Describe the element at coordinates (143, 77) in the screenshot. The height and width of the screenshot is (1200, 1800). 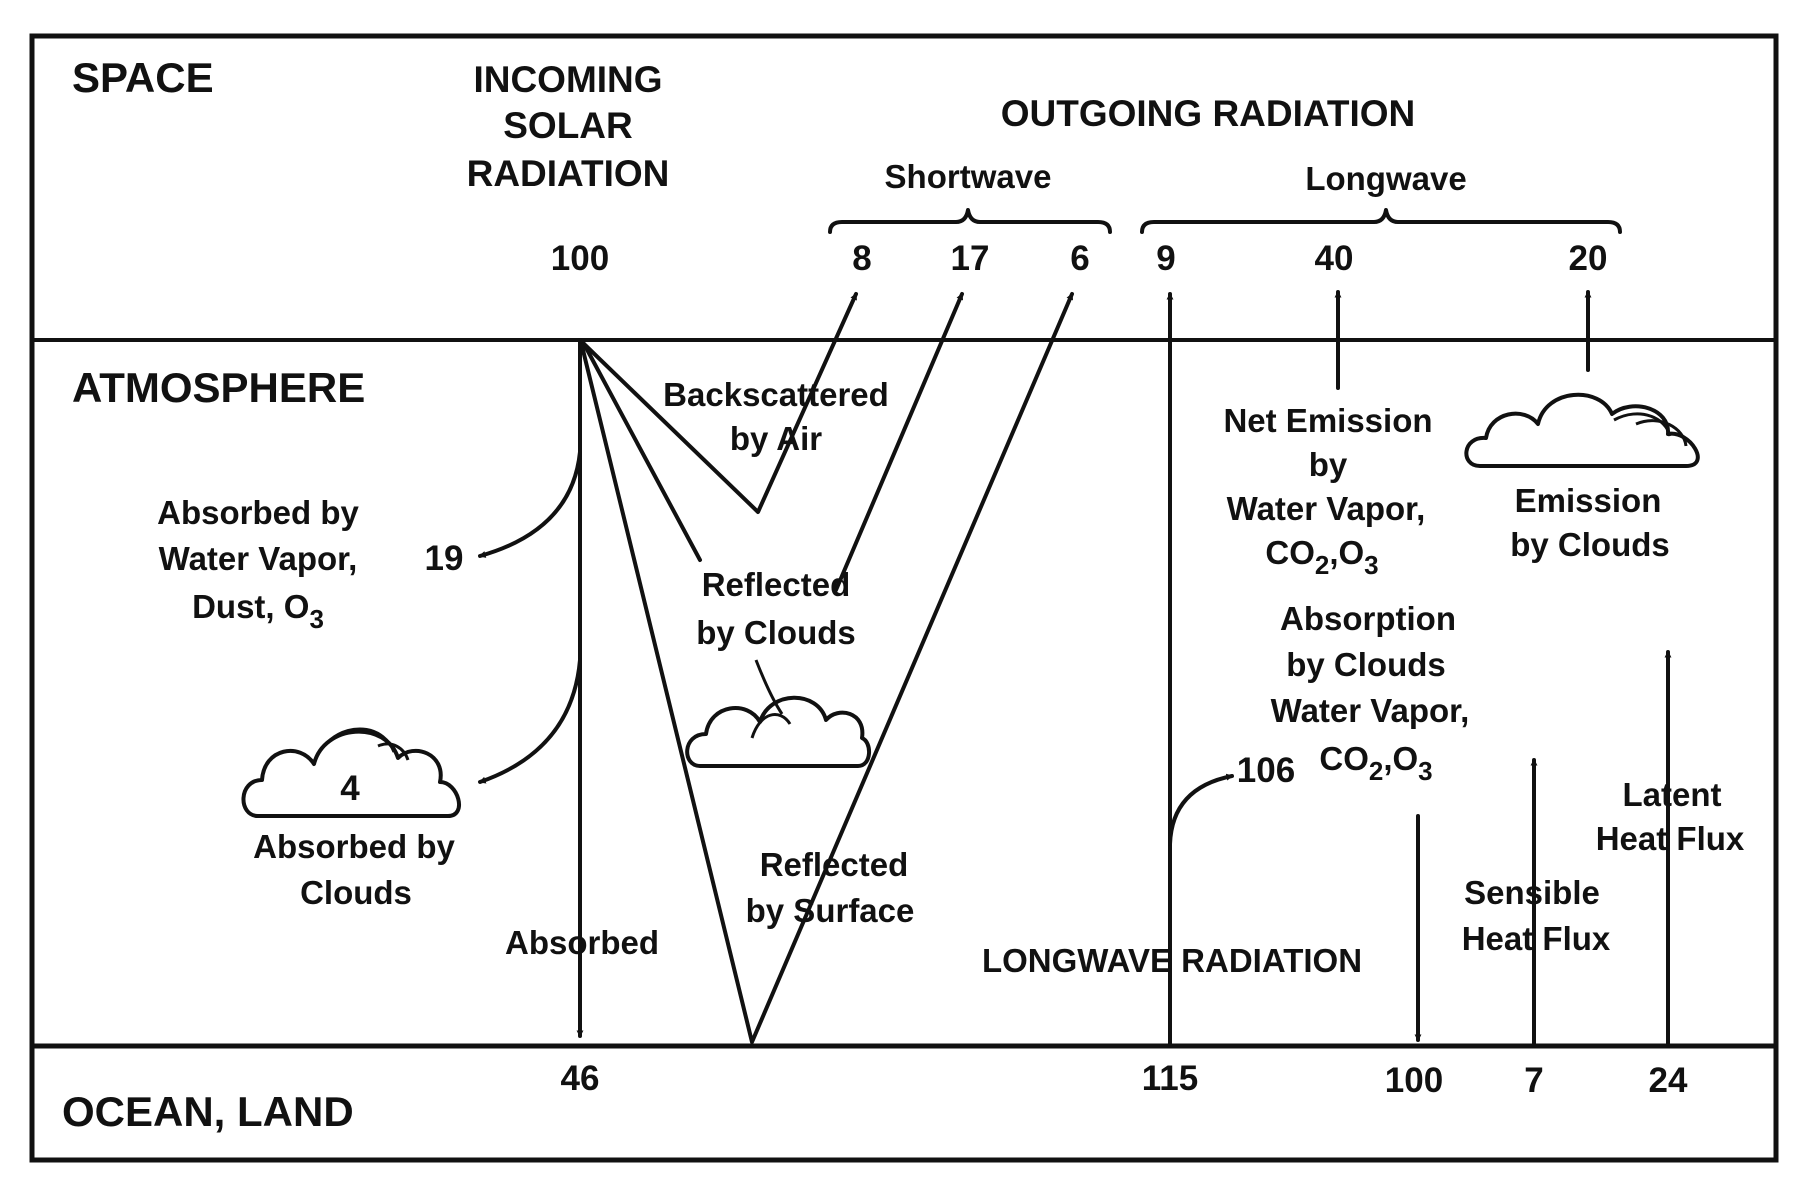
I see `region-label-space: SPACE` at that location.